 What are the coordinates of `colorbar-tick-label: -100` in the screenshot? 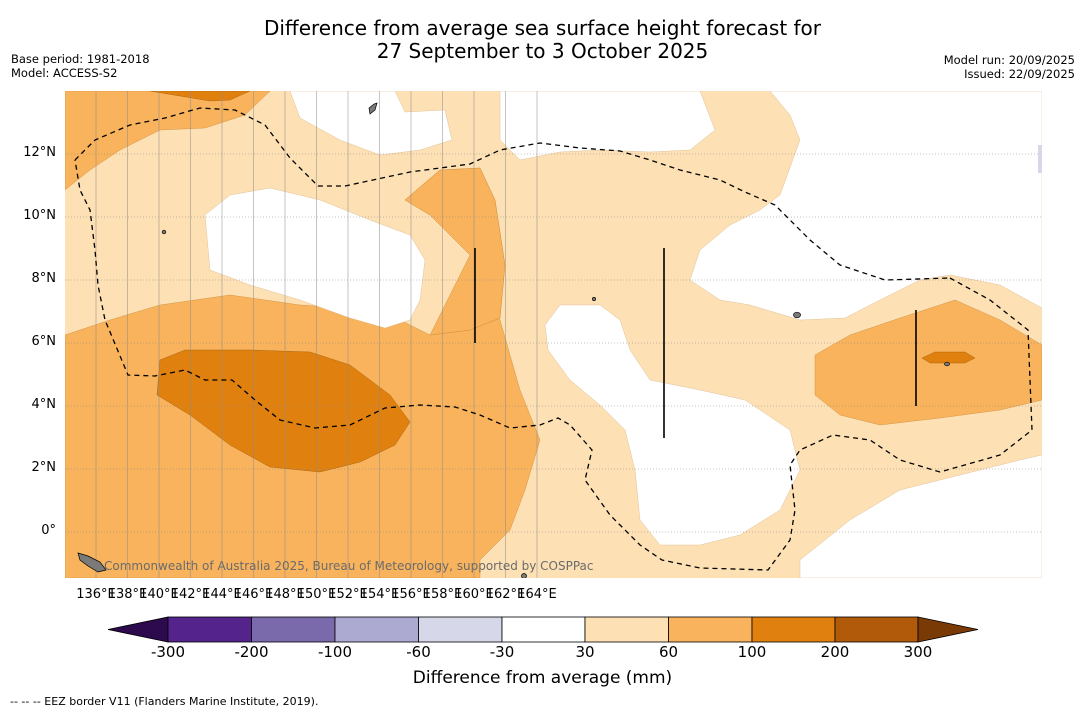 It's located at (335, 652).